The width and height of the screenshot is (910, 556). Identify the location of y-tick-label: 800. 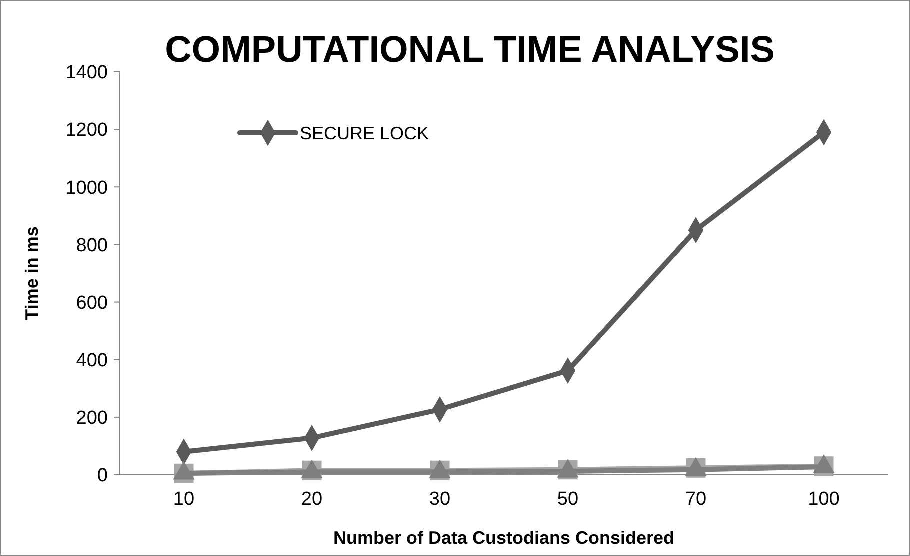
(92, 245).